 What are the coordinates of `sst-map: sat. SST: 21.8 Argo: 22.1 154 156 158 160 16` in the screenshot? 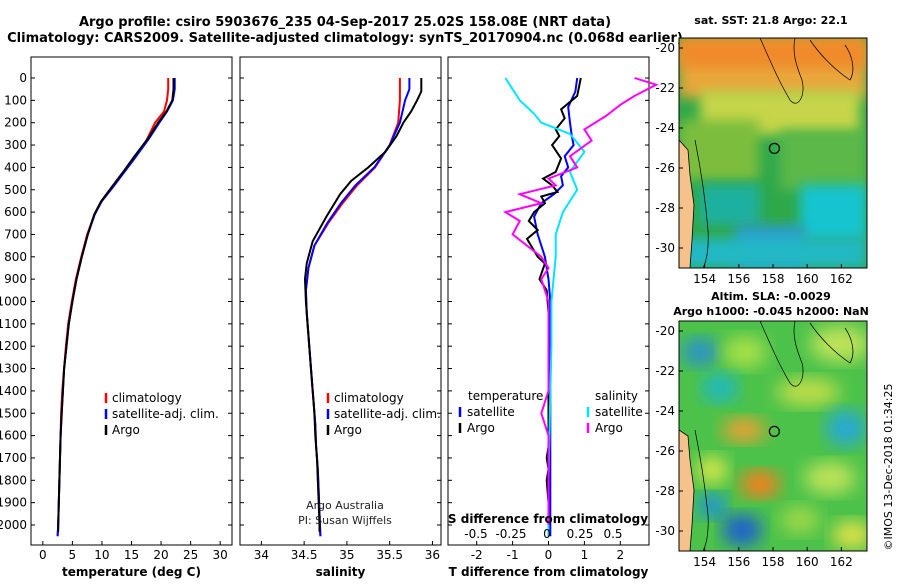 It's located at (761, 150).